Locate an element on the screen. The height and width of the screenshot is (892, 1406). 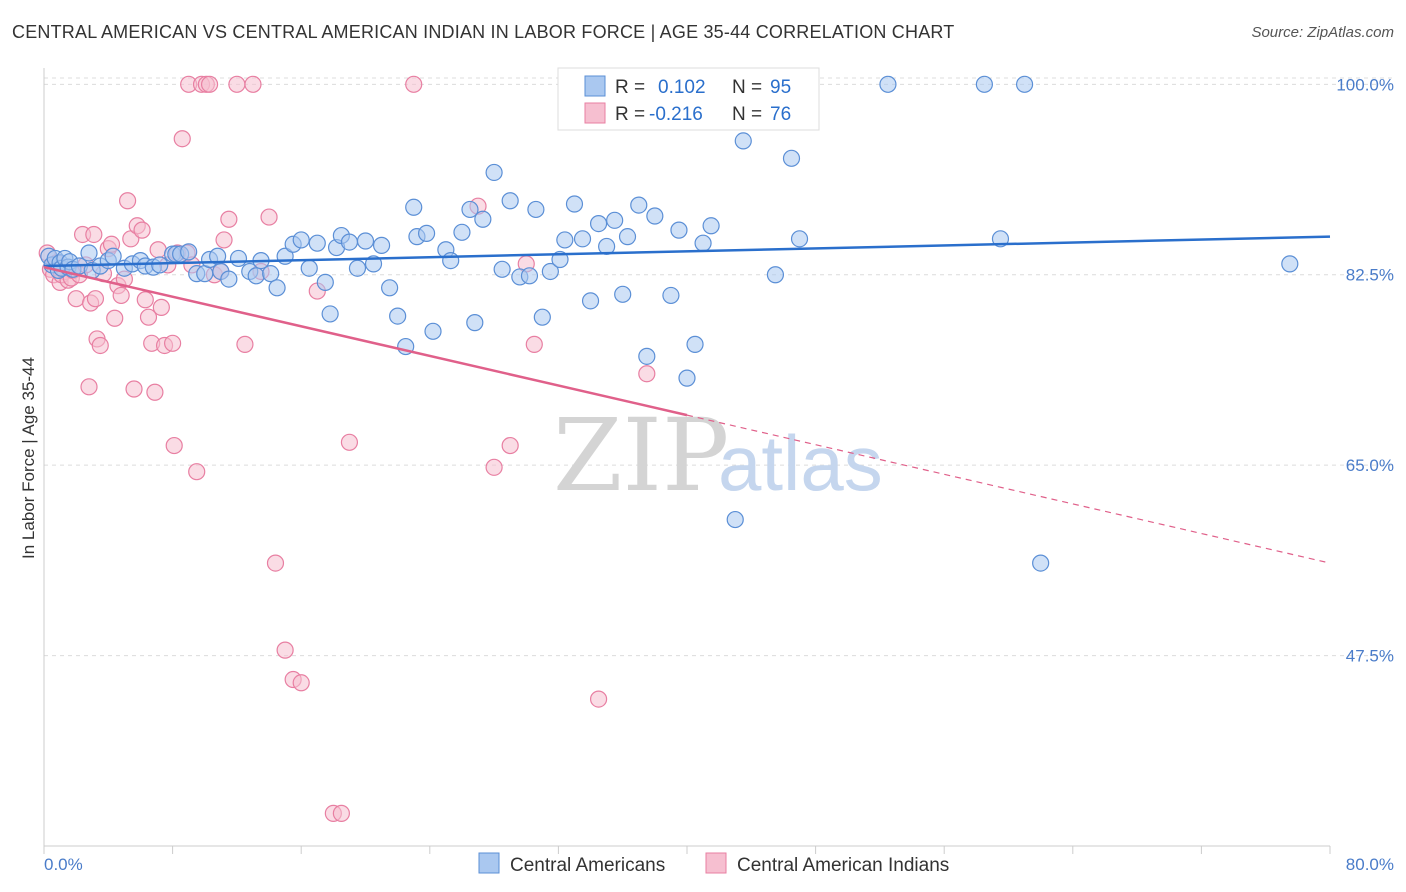
series-legend-label-pink: Central American Indians is located at coordinates (843, 865).